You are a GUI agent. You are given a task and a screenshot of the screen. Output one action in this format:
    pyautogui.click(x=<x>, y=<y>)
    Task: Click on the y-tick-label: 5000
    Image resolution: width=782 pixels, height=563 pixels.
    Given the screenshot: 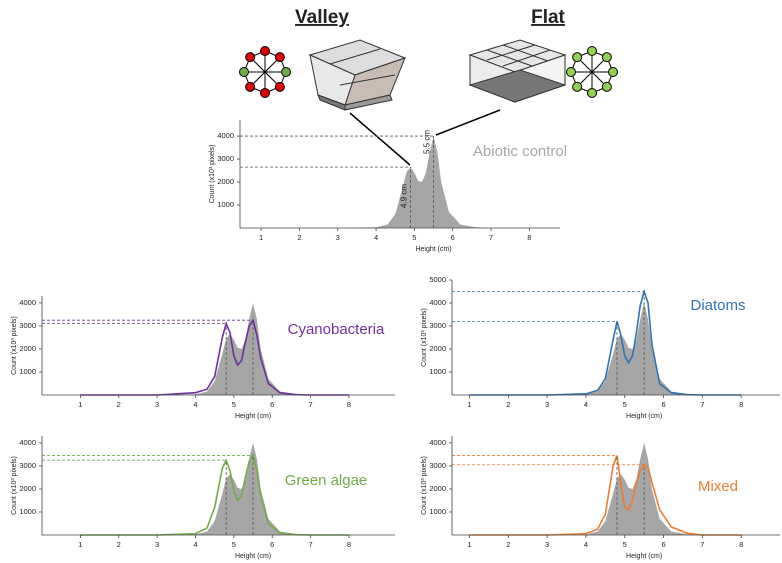 What is the action you would take?
    pyautogui.click(x=437, y=279)
    